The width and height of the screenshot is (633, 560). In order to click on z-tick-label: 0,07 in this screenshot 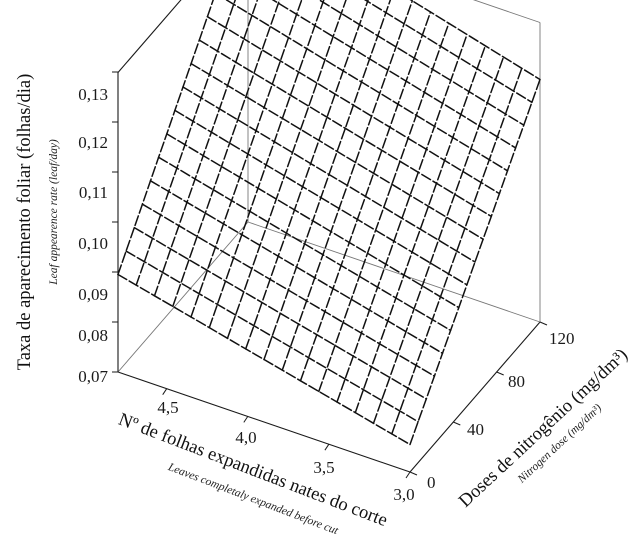, I will do `click(93, 376)`.